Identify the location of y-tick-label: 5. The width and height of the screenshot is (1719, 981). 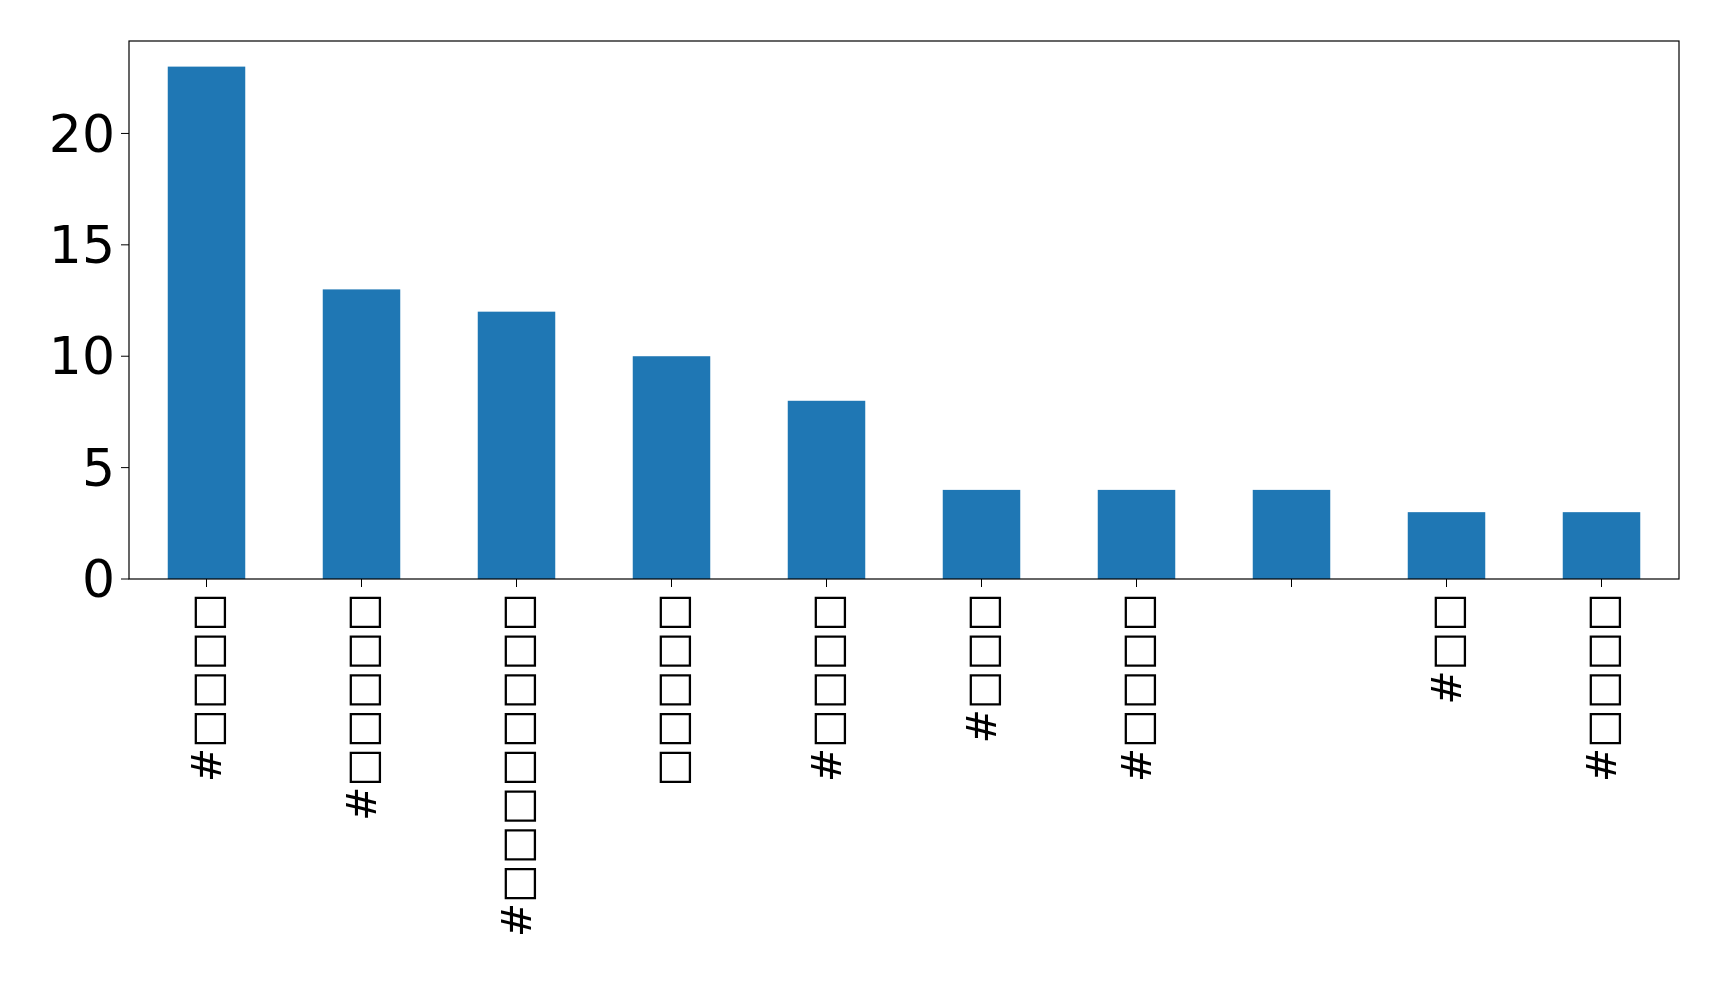
(98, 467).